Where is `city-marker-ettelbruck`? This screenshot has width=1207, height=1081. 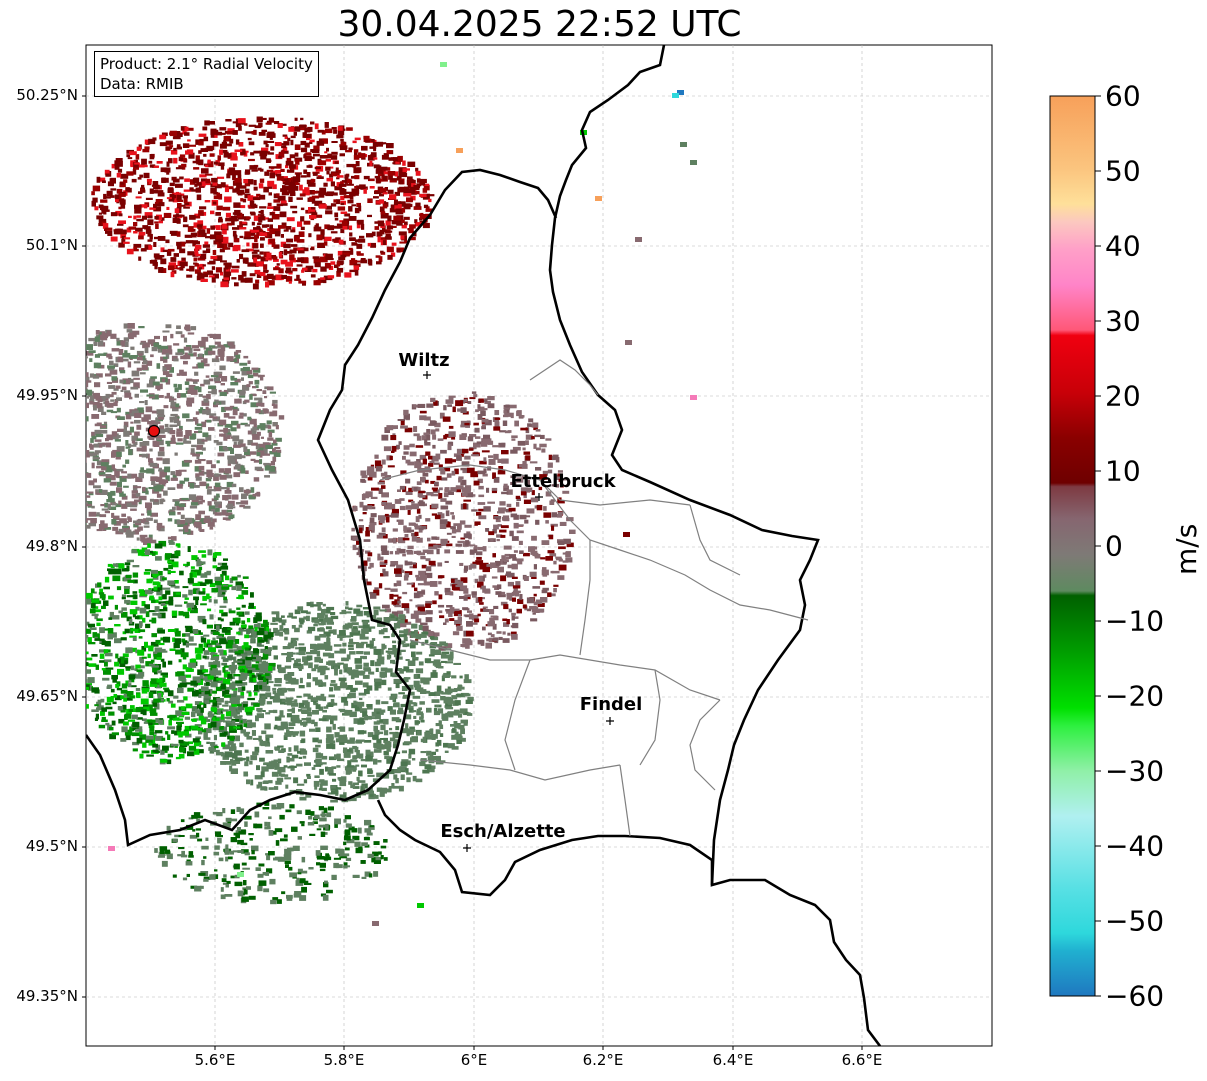
city-marker-ettelbruck is located at coordinates (539, 497).